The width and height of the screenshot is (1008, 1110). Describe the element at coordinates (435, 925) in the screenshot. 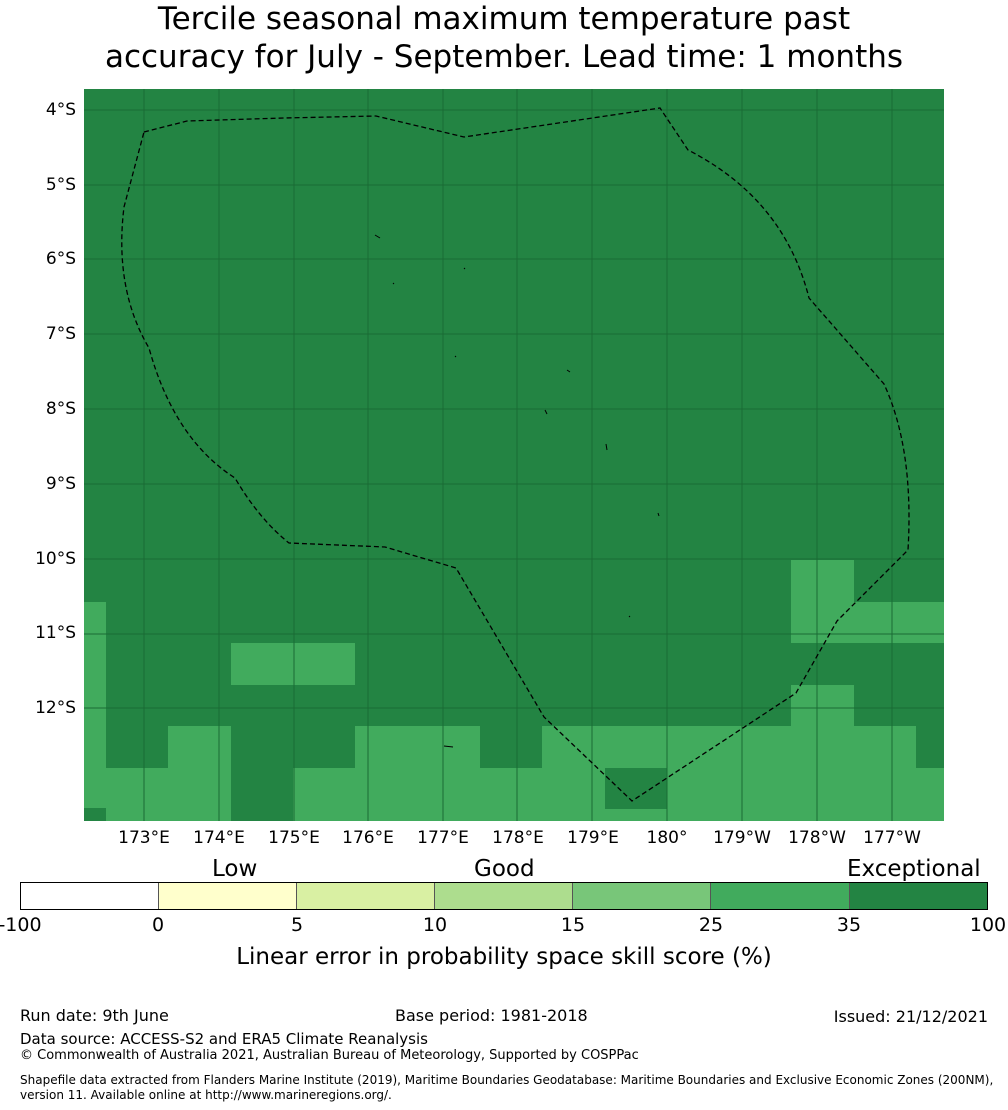

I see `colorbar-tick: 10` at that location.